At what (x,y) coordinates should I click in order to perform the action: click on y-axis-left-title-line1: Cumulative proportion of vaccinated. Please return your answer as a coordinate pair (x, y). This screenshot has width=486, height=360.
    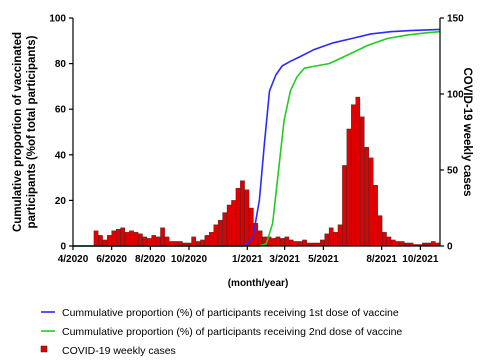
    Looking at the image, I should click on (18, 132).